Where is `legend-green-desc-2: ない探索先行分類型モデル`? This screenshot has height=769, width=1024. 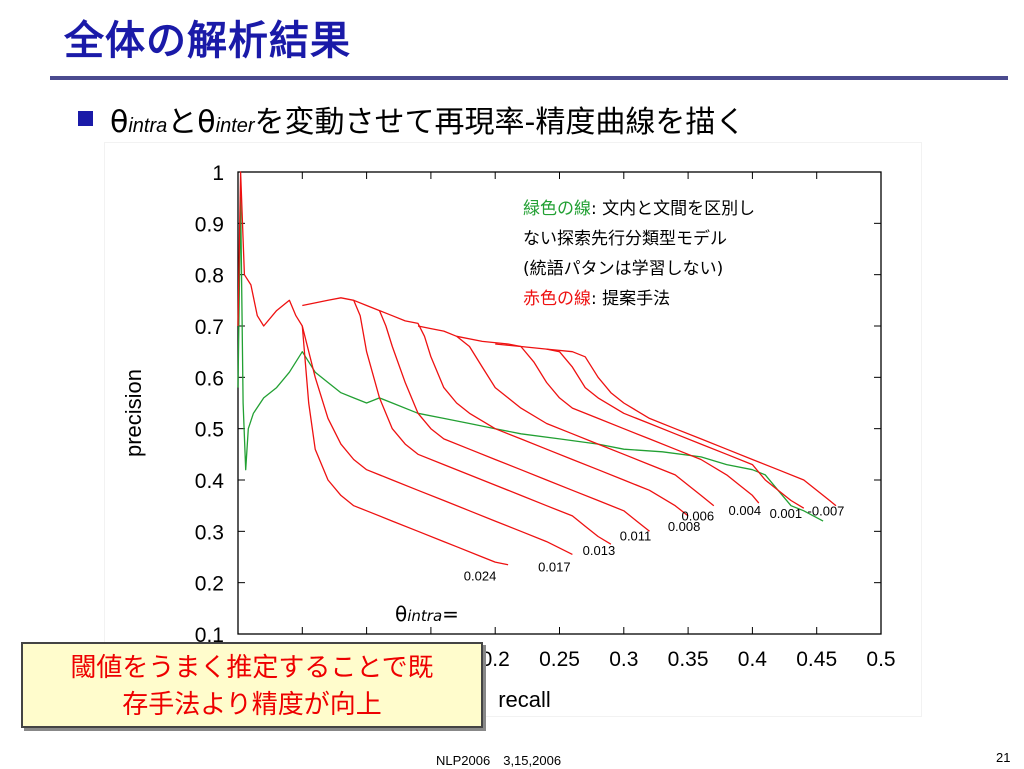 legend-green-desc-2: ない探索先行分類型モデル is located at coordinates (625, 238).